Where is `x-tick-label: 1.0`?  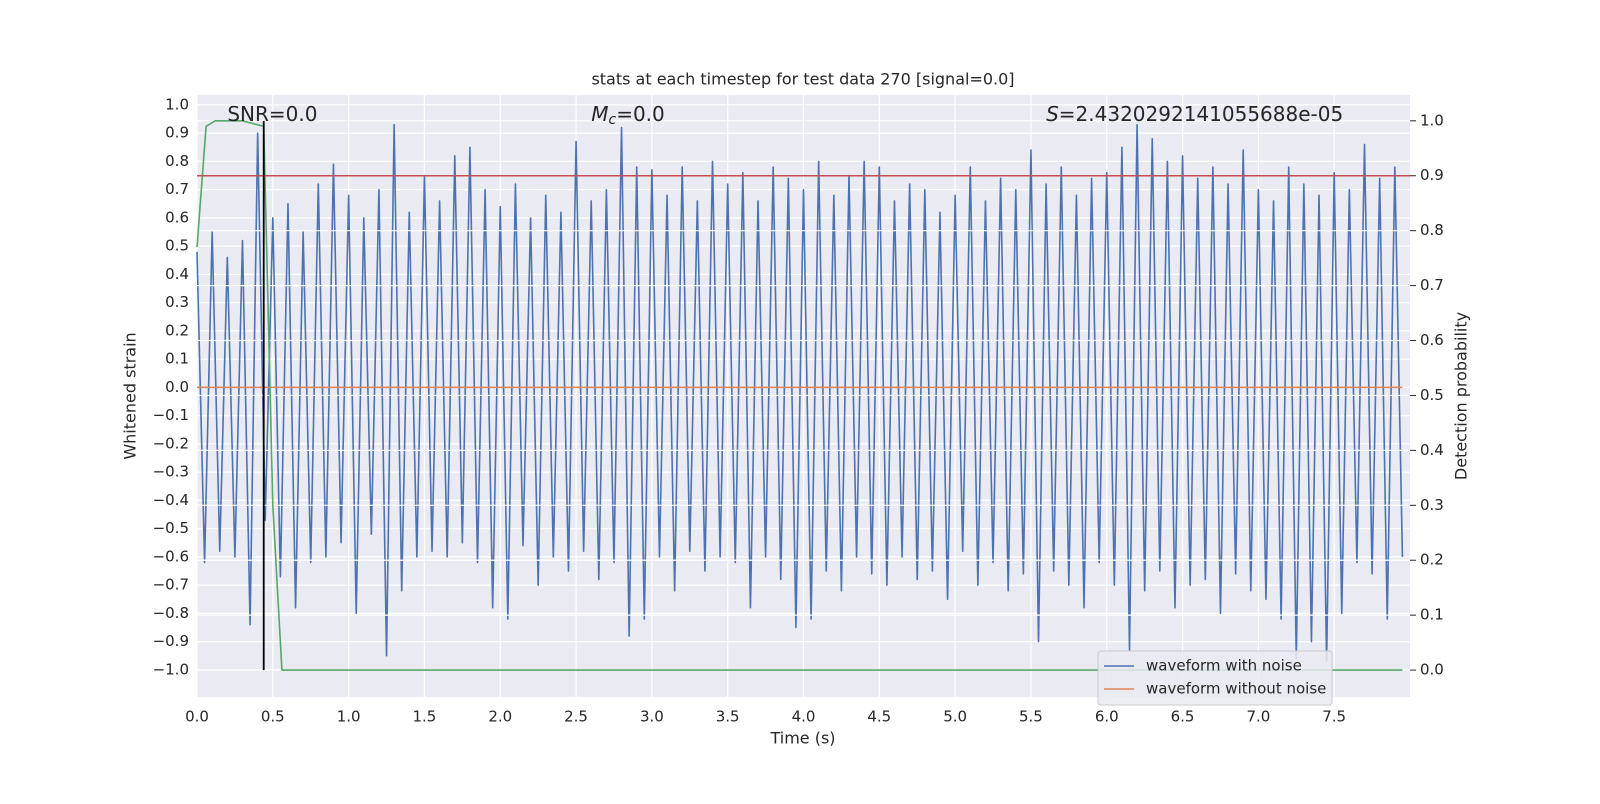 x-tick-label: 1.0 is located at coordinates (349, 717).